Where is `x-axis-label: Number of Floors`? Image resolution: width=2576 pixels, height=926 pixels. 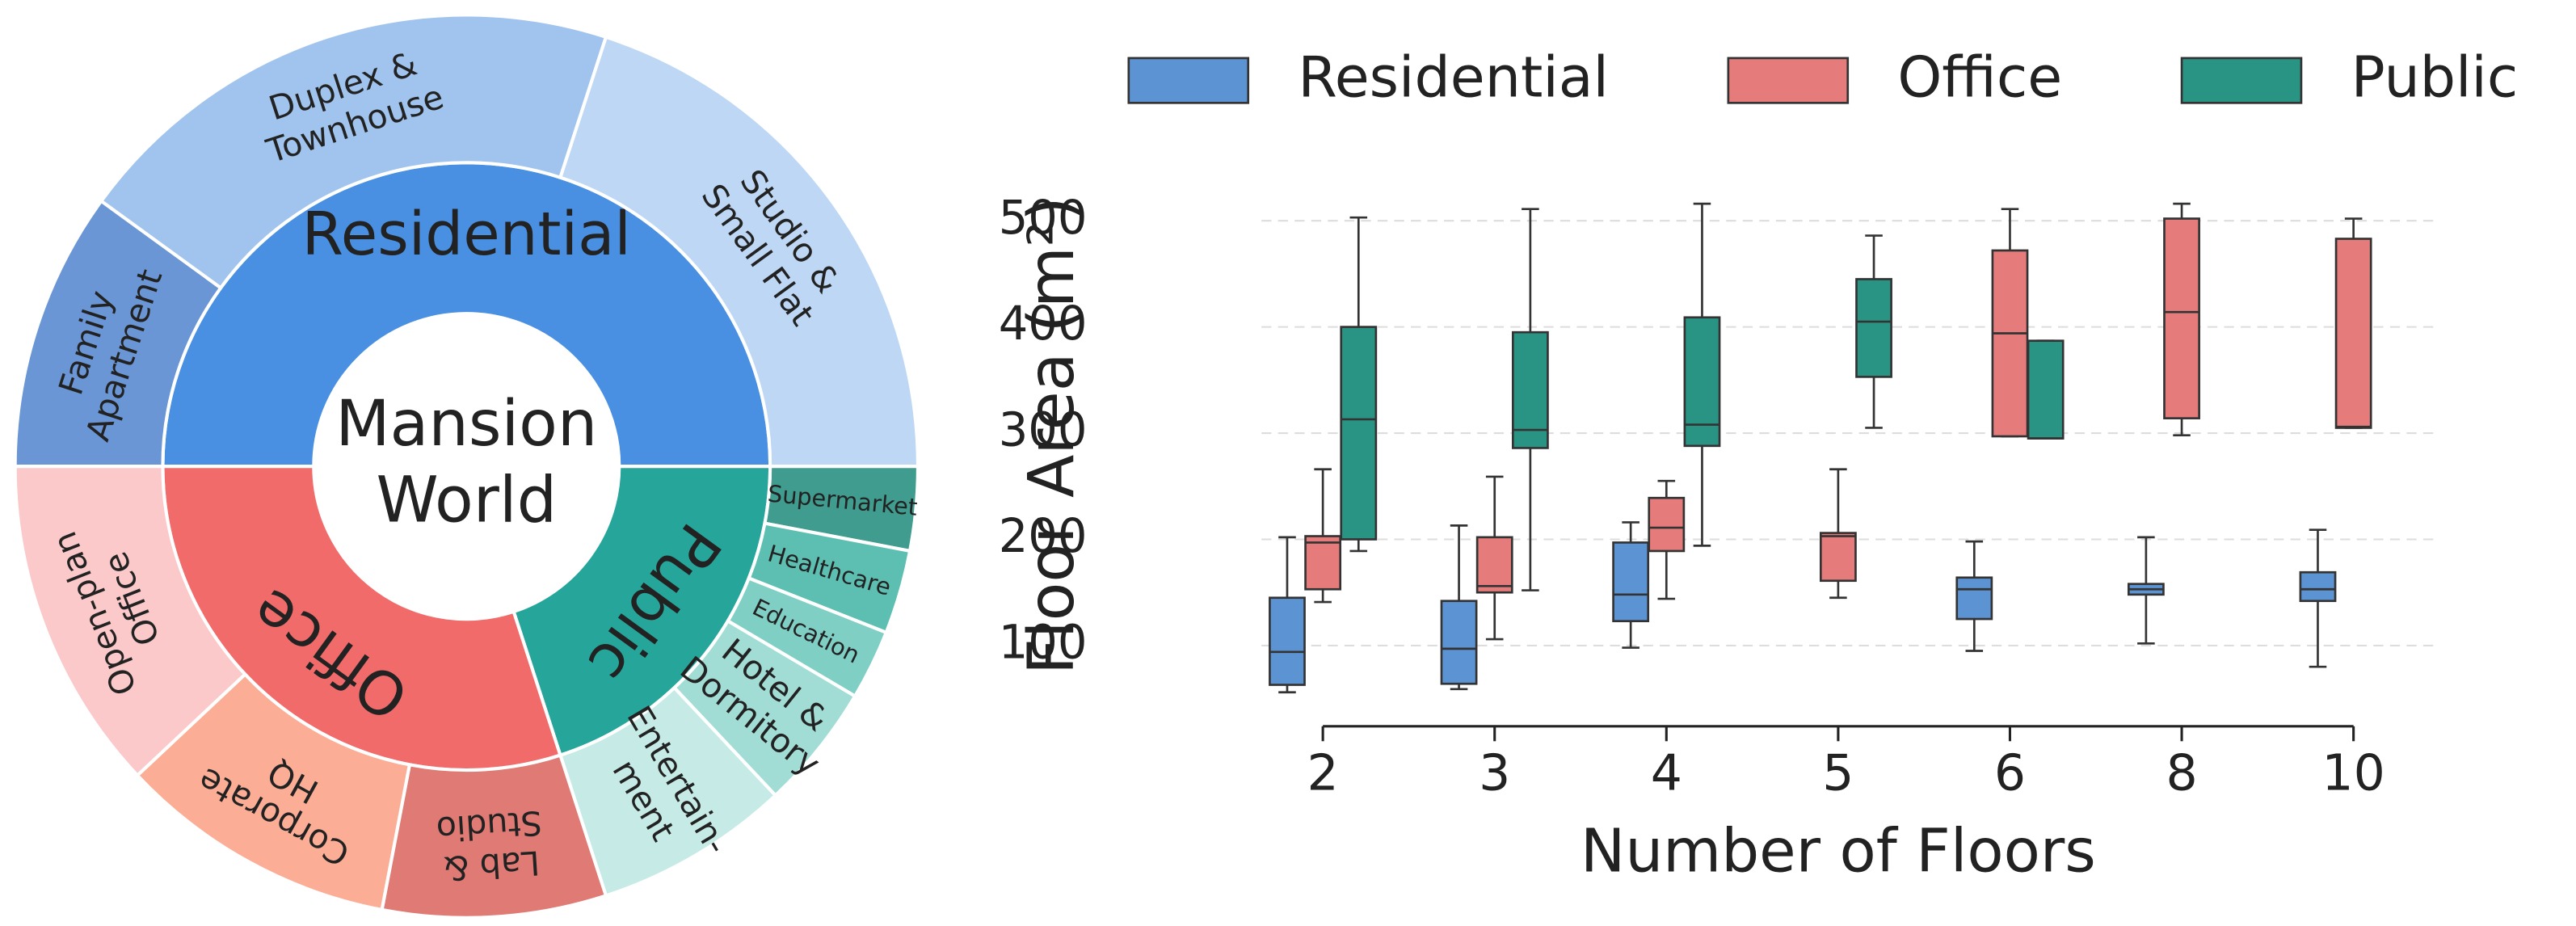 x-axis-label: Number of Floors is located at coordinates (1838, 851).